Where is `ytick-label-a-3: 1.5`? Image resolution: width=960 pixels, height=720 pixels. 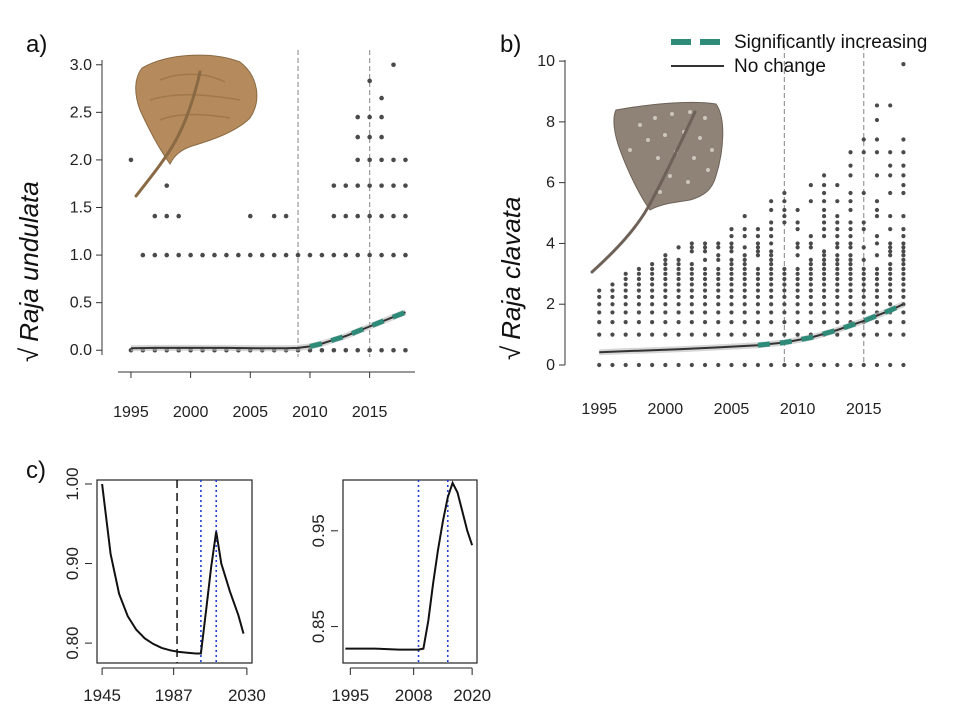
ytick-label-a-3: 1.5 is located at coordinates (81, 208).